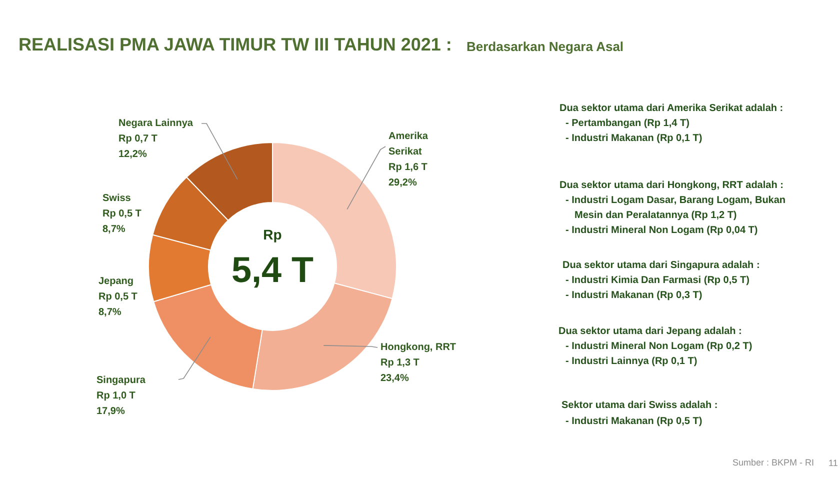  What do you see at coordinates (632, 361) in the screenshot?
I see `text: - Industri Lainnya (Rp 0,1 T)` at bounding box center [632, 361].